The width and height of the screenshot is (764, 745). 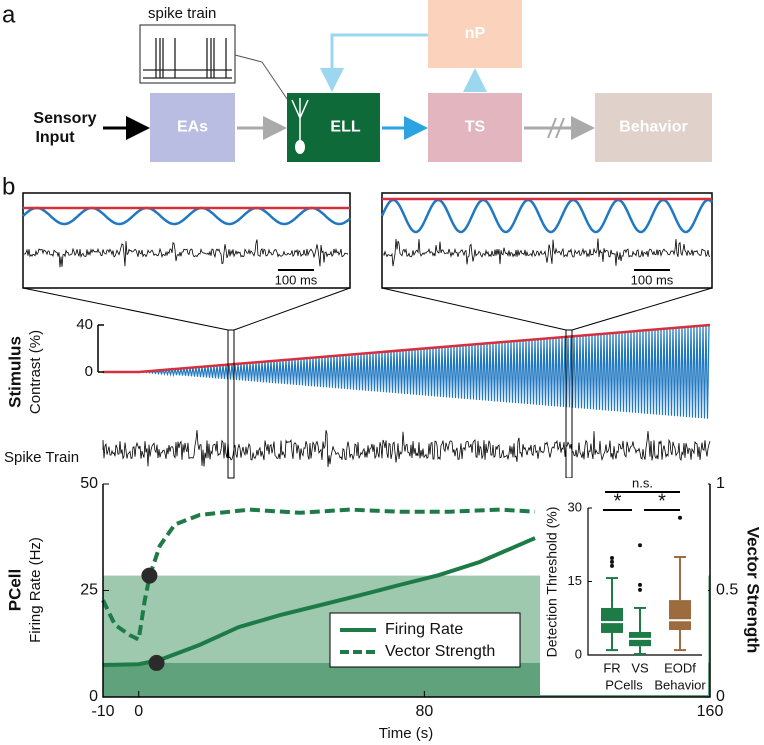 I want to click on feedback-arrow, so click(x=374, y=62).